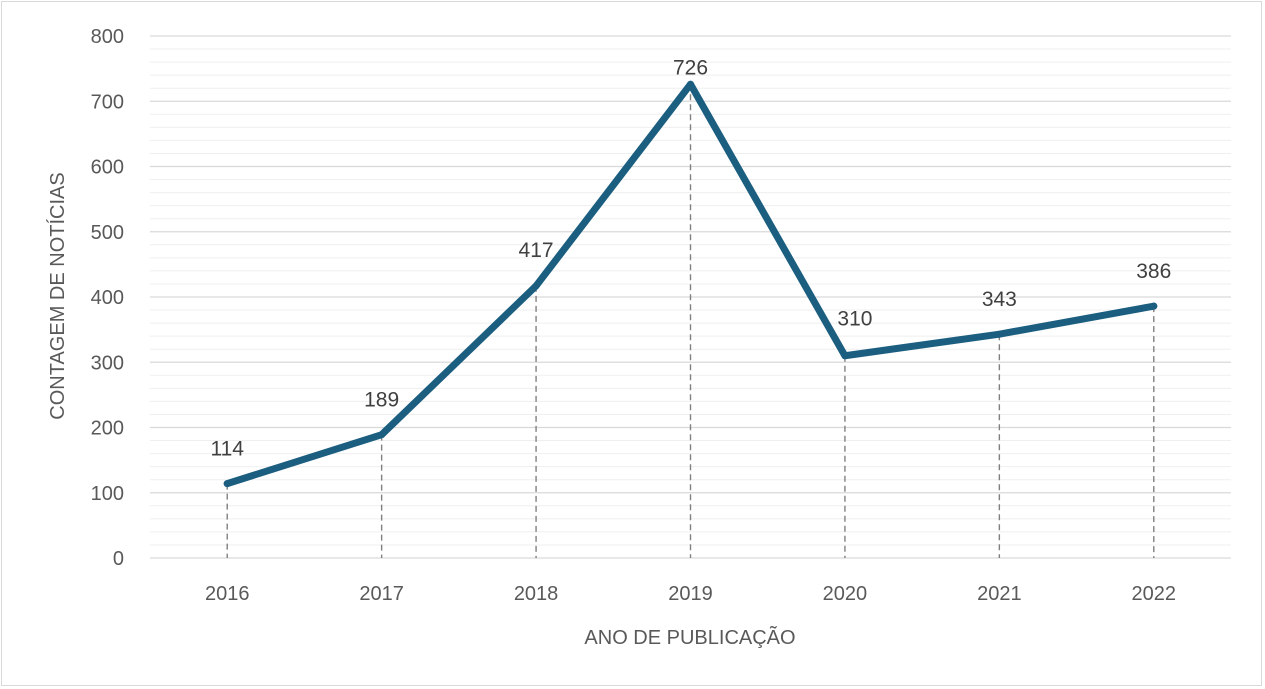  What do you see at coordinates (227, 594) in the screenshot?
I see `x-tick-label: 2016` at bounding box center [227, 594].